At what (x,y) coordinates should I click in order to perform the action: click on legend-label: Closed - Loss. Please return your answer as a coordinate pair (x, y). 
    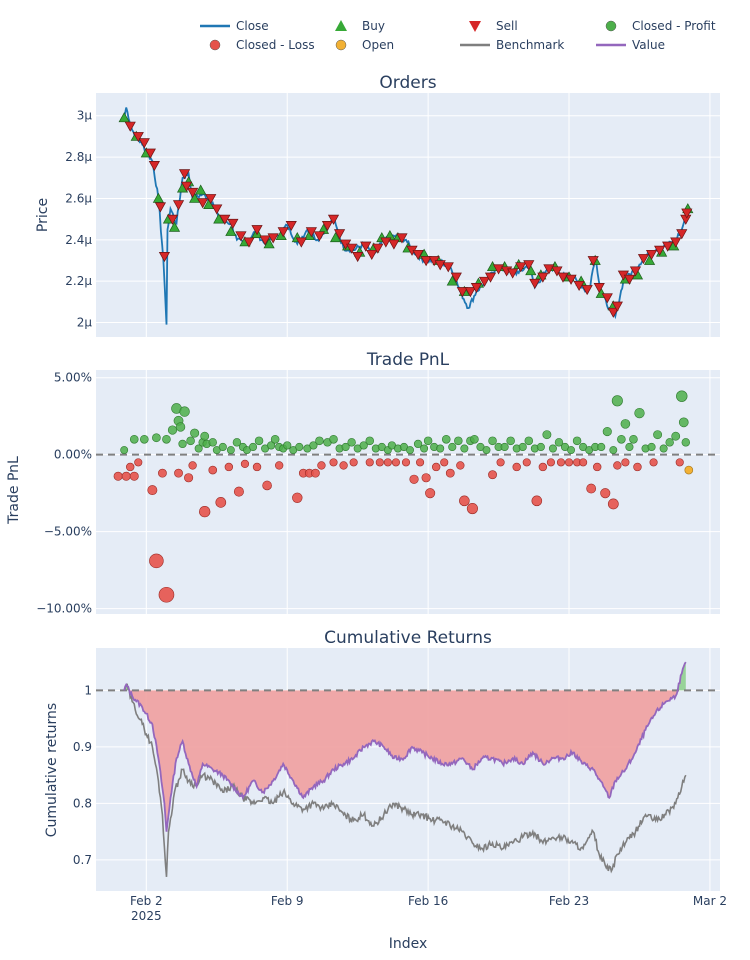
    Looking at the image, I should click on (275, 45).